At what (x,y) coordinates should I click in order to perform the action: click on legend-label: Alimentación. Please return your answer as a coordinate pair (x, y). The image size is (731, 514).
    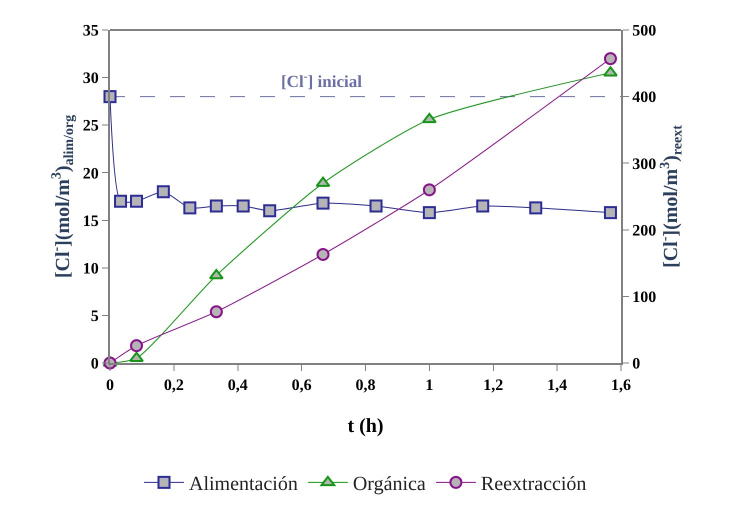
    Looking at the image, I should click on (243, 484).